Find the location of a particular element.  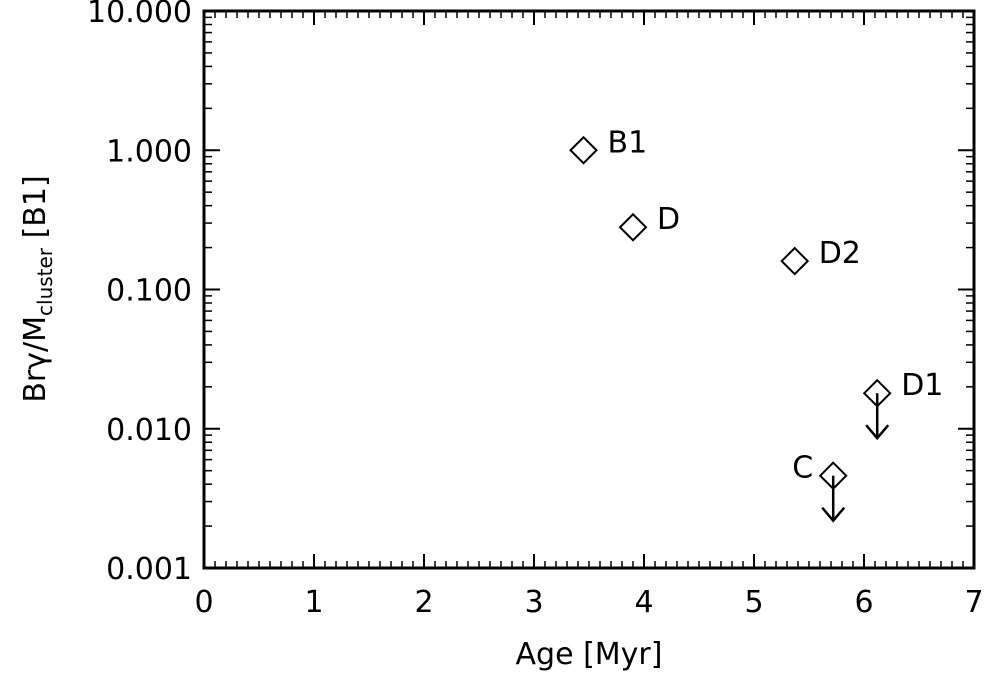

x-tick-label: 4 is located at coordinates (643, 602).